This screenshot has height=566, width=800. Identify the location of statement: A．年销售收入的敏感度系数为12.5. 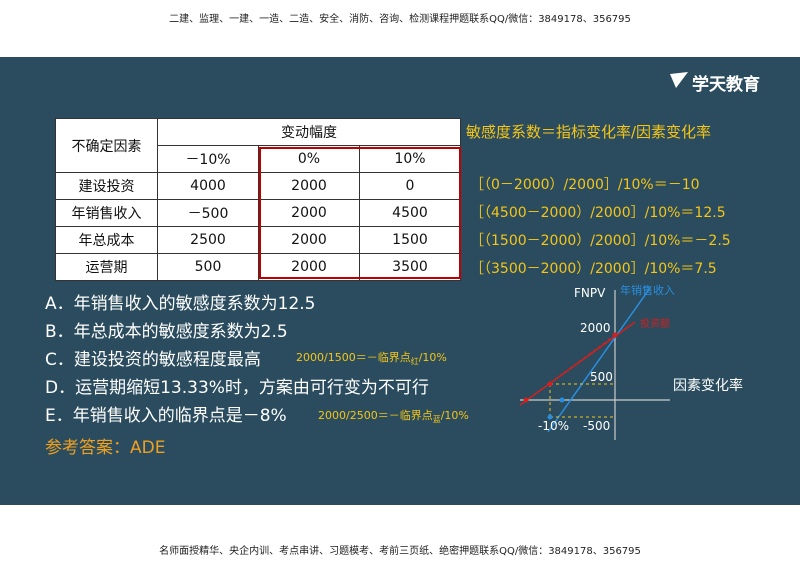
(180, 304).